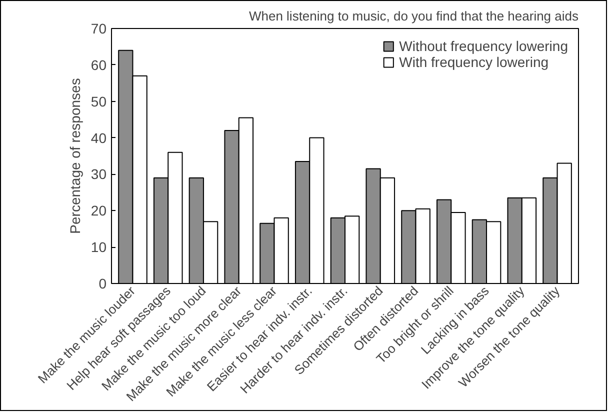 The image size is (613, 417). Describe the element at coordinates (98, 138) in the screenshot. I see `y-tick-label: 40` at that location.